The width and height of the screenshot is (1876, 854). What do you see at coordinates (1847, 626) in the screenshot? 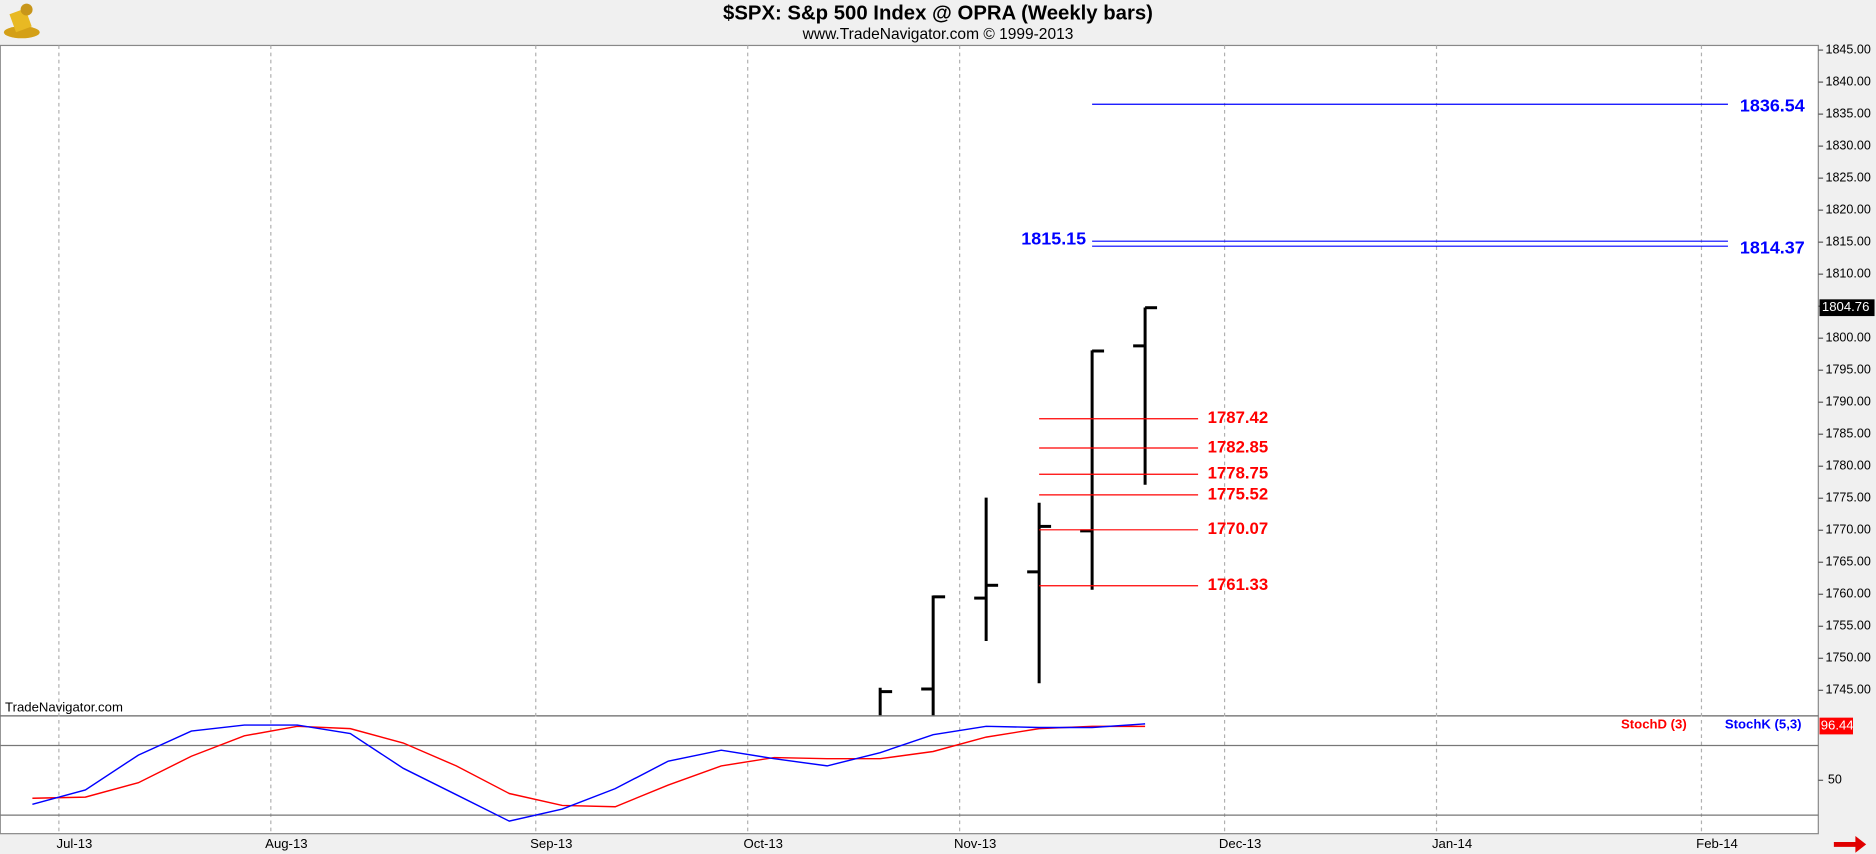
I see `y-tick-label: 1755.00` at bounding box center [1847, 626].